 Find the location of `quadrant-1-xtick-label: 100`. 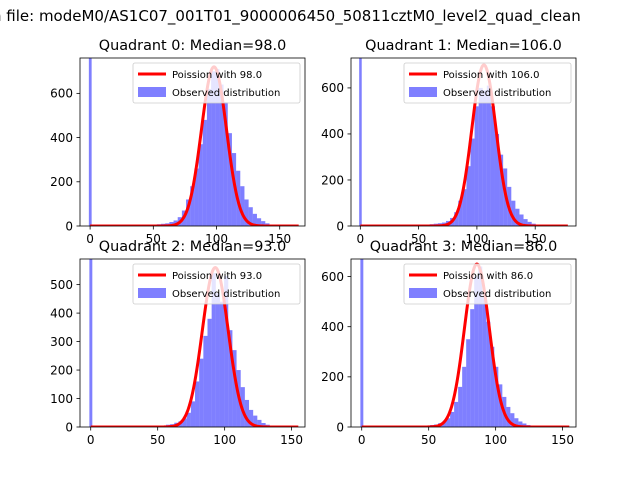

quadrant-1-xtick-label: 100 is located at coordinates (476, 239).